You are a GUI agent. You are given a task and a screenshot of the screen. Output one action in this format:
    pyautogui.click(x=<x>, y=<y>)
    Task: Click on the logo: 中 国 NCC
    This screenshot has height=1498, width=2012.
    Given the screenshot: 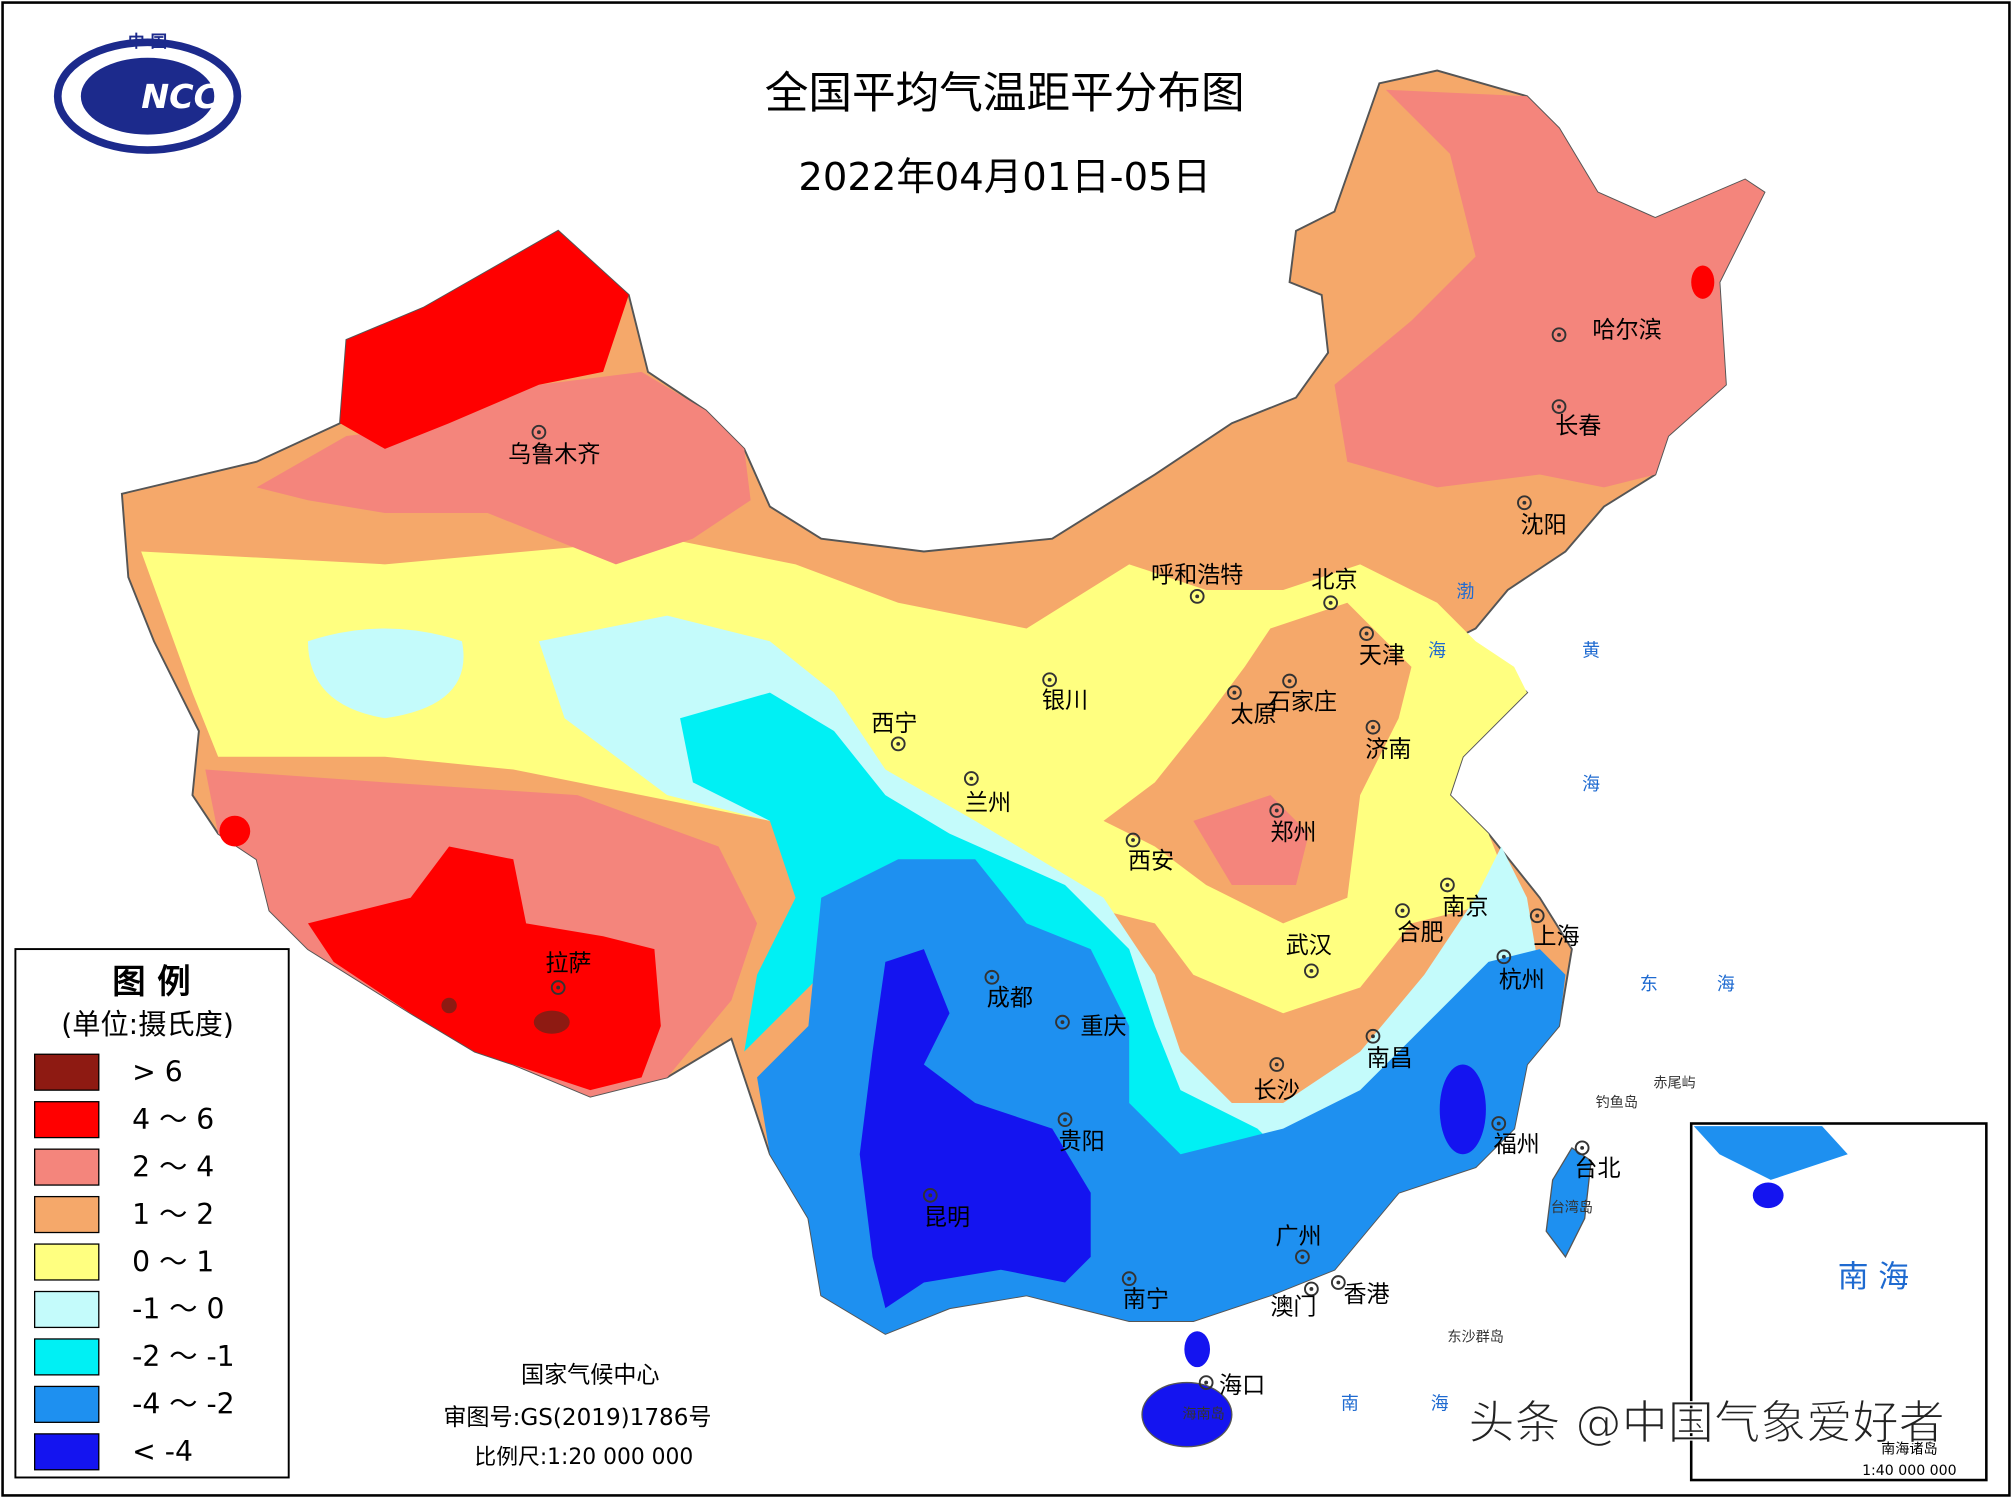 What is the action you would take?
    pyautogui.click(x=147, y=92)
    